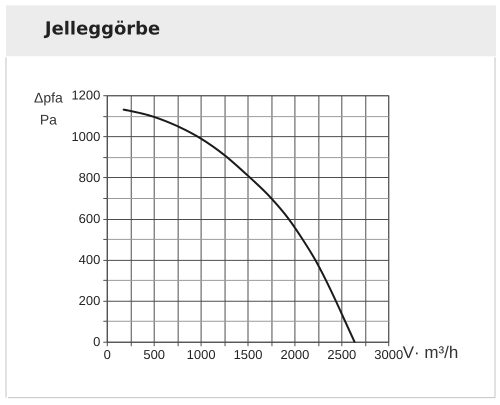 This screenshot has width=500, height=405. What do you see at coordinates (49, 109) in the screenshot?
I see `y-axis-title: Δpfa Pa` at bounding box center [49, 109].